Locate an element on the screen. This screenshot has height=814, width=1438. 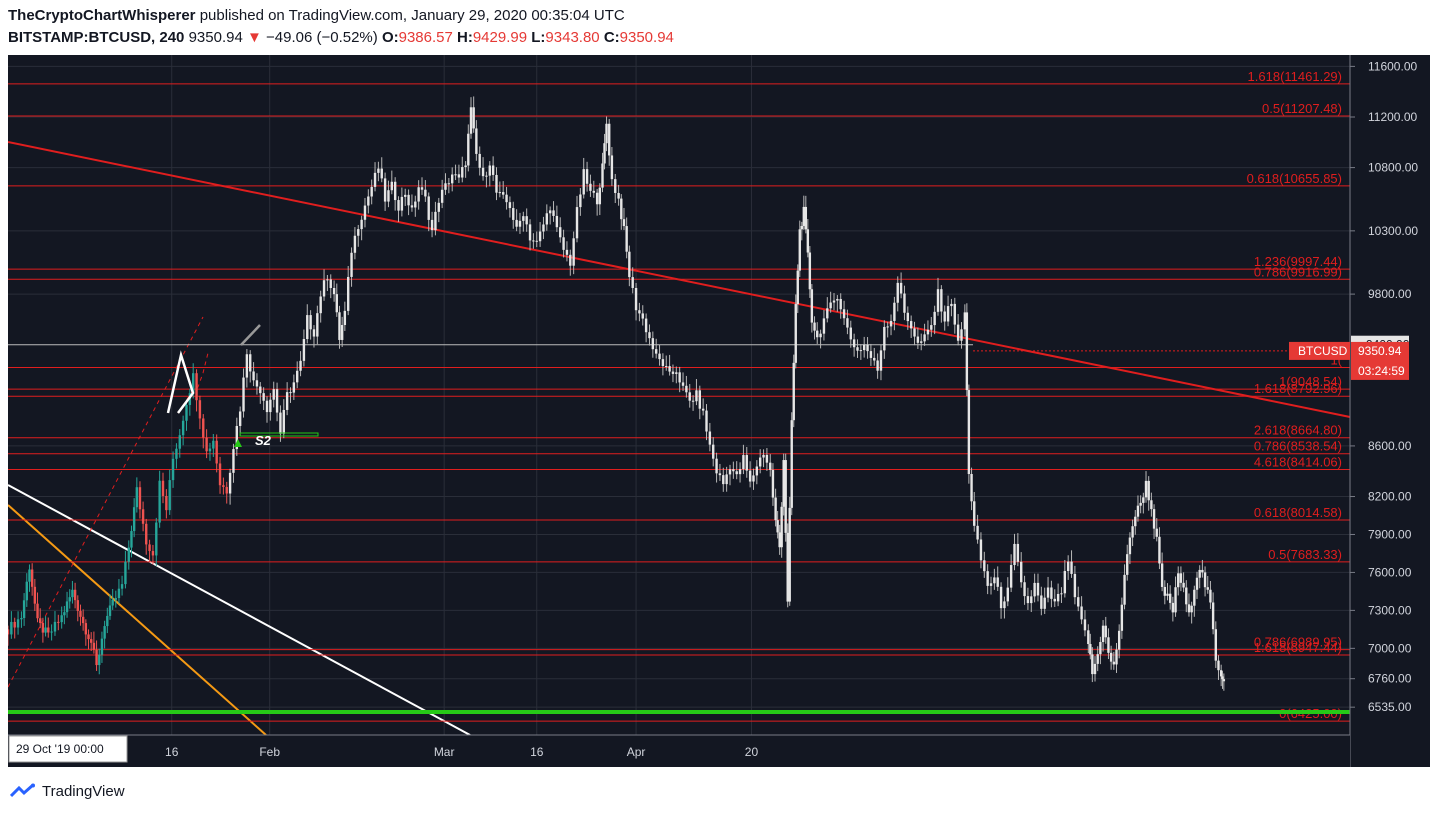
time-tick-label: 16 is located at coordinates (537, 752).